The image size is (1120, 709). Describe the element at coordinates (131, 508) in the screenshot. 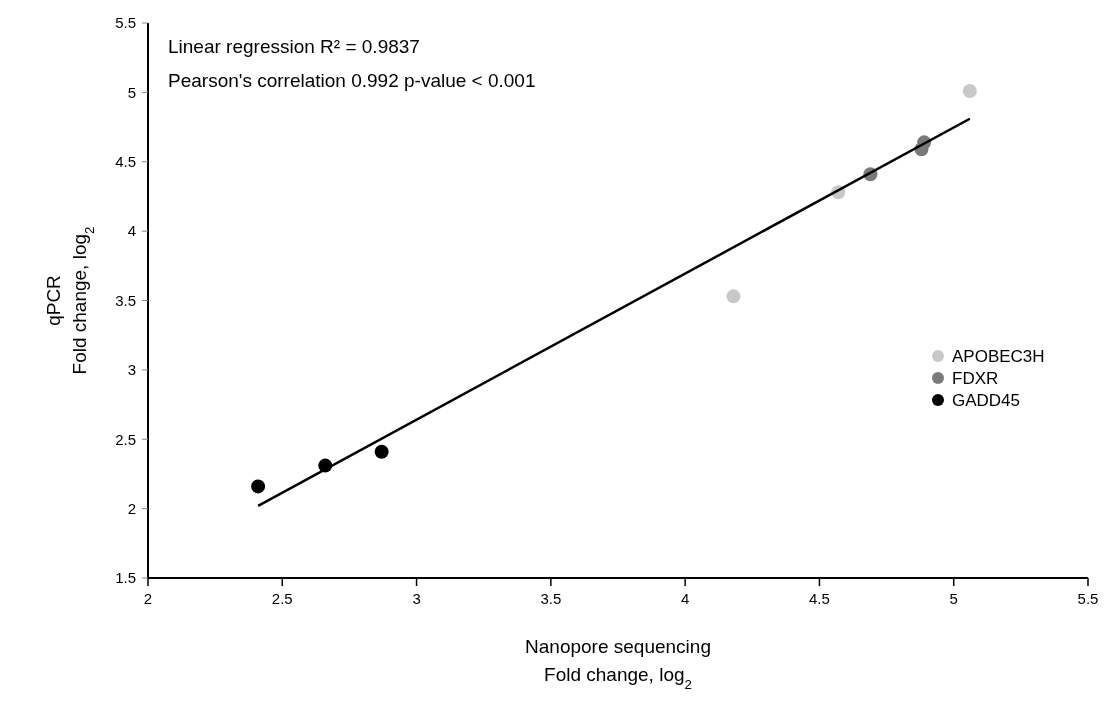

I see `y-tick-label: 2` at that location.